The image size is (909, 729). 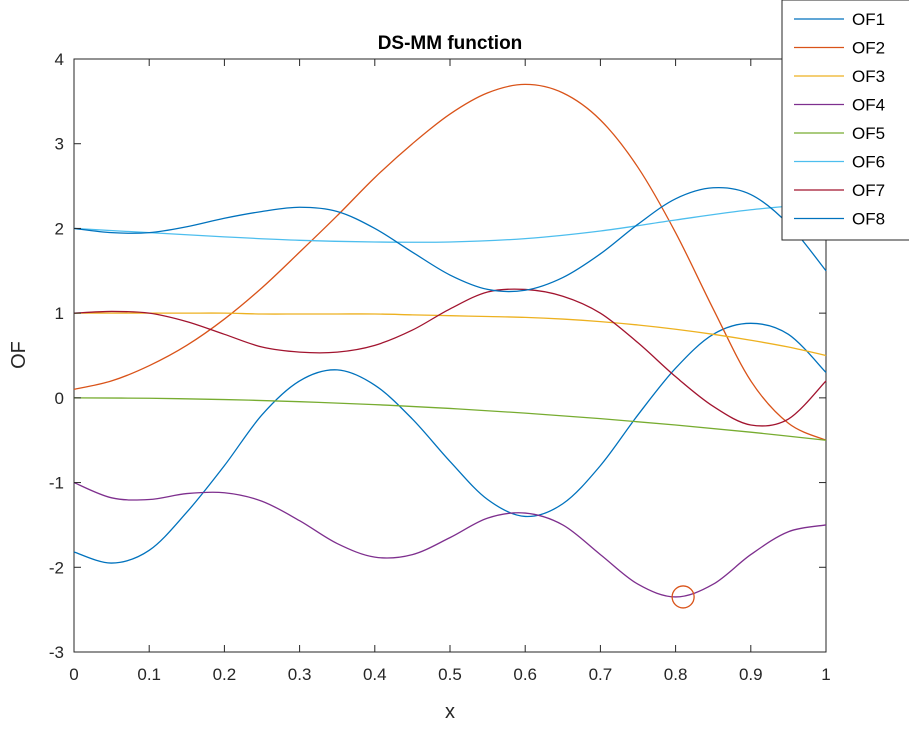 I want to click on series-line-of6, so click(x=450, y=222).